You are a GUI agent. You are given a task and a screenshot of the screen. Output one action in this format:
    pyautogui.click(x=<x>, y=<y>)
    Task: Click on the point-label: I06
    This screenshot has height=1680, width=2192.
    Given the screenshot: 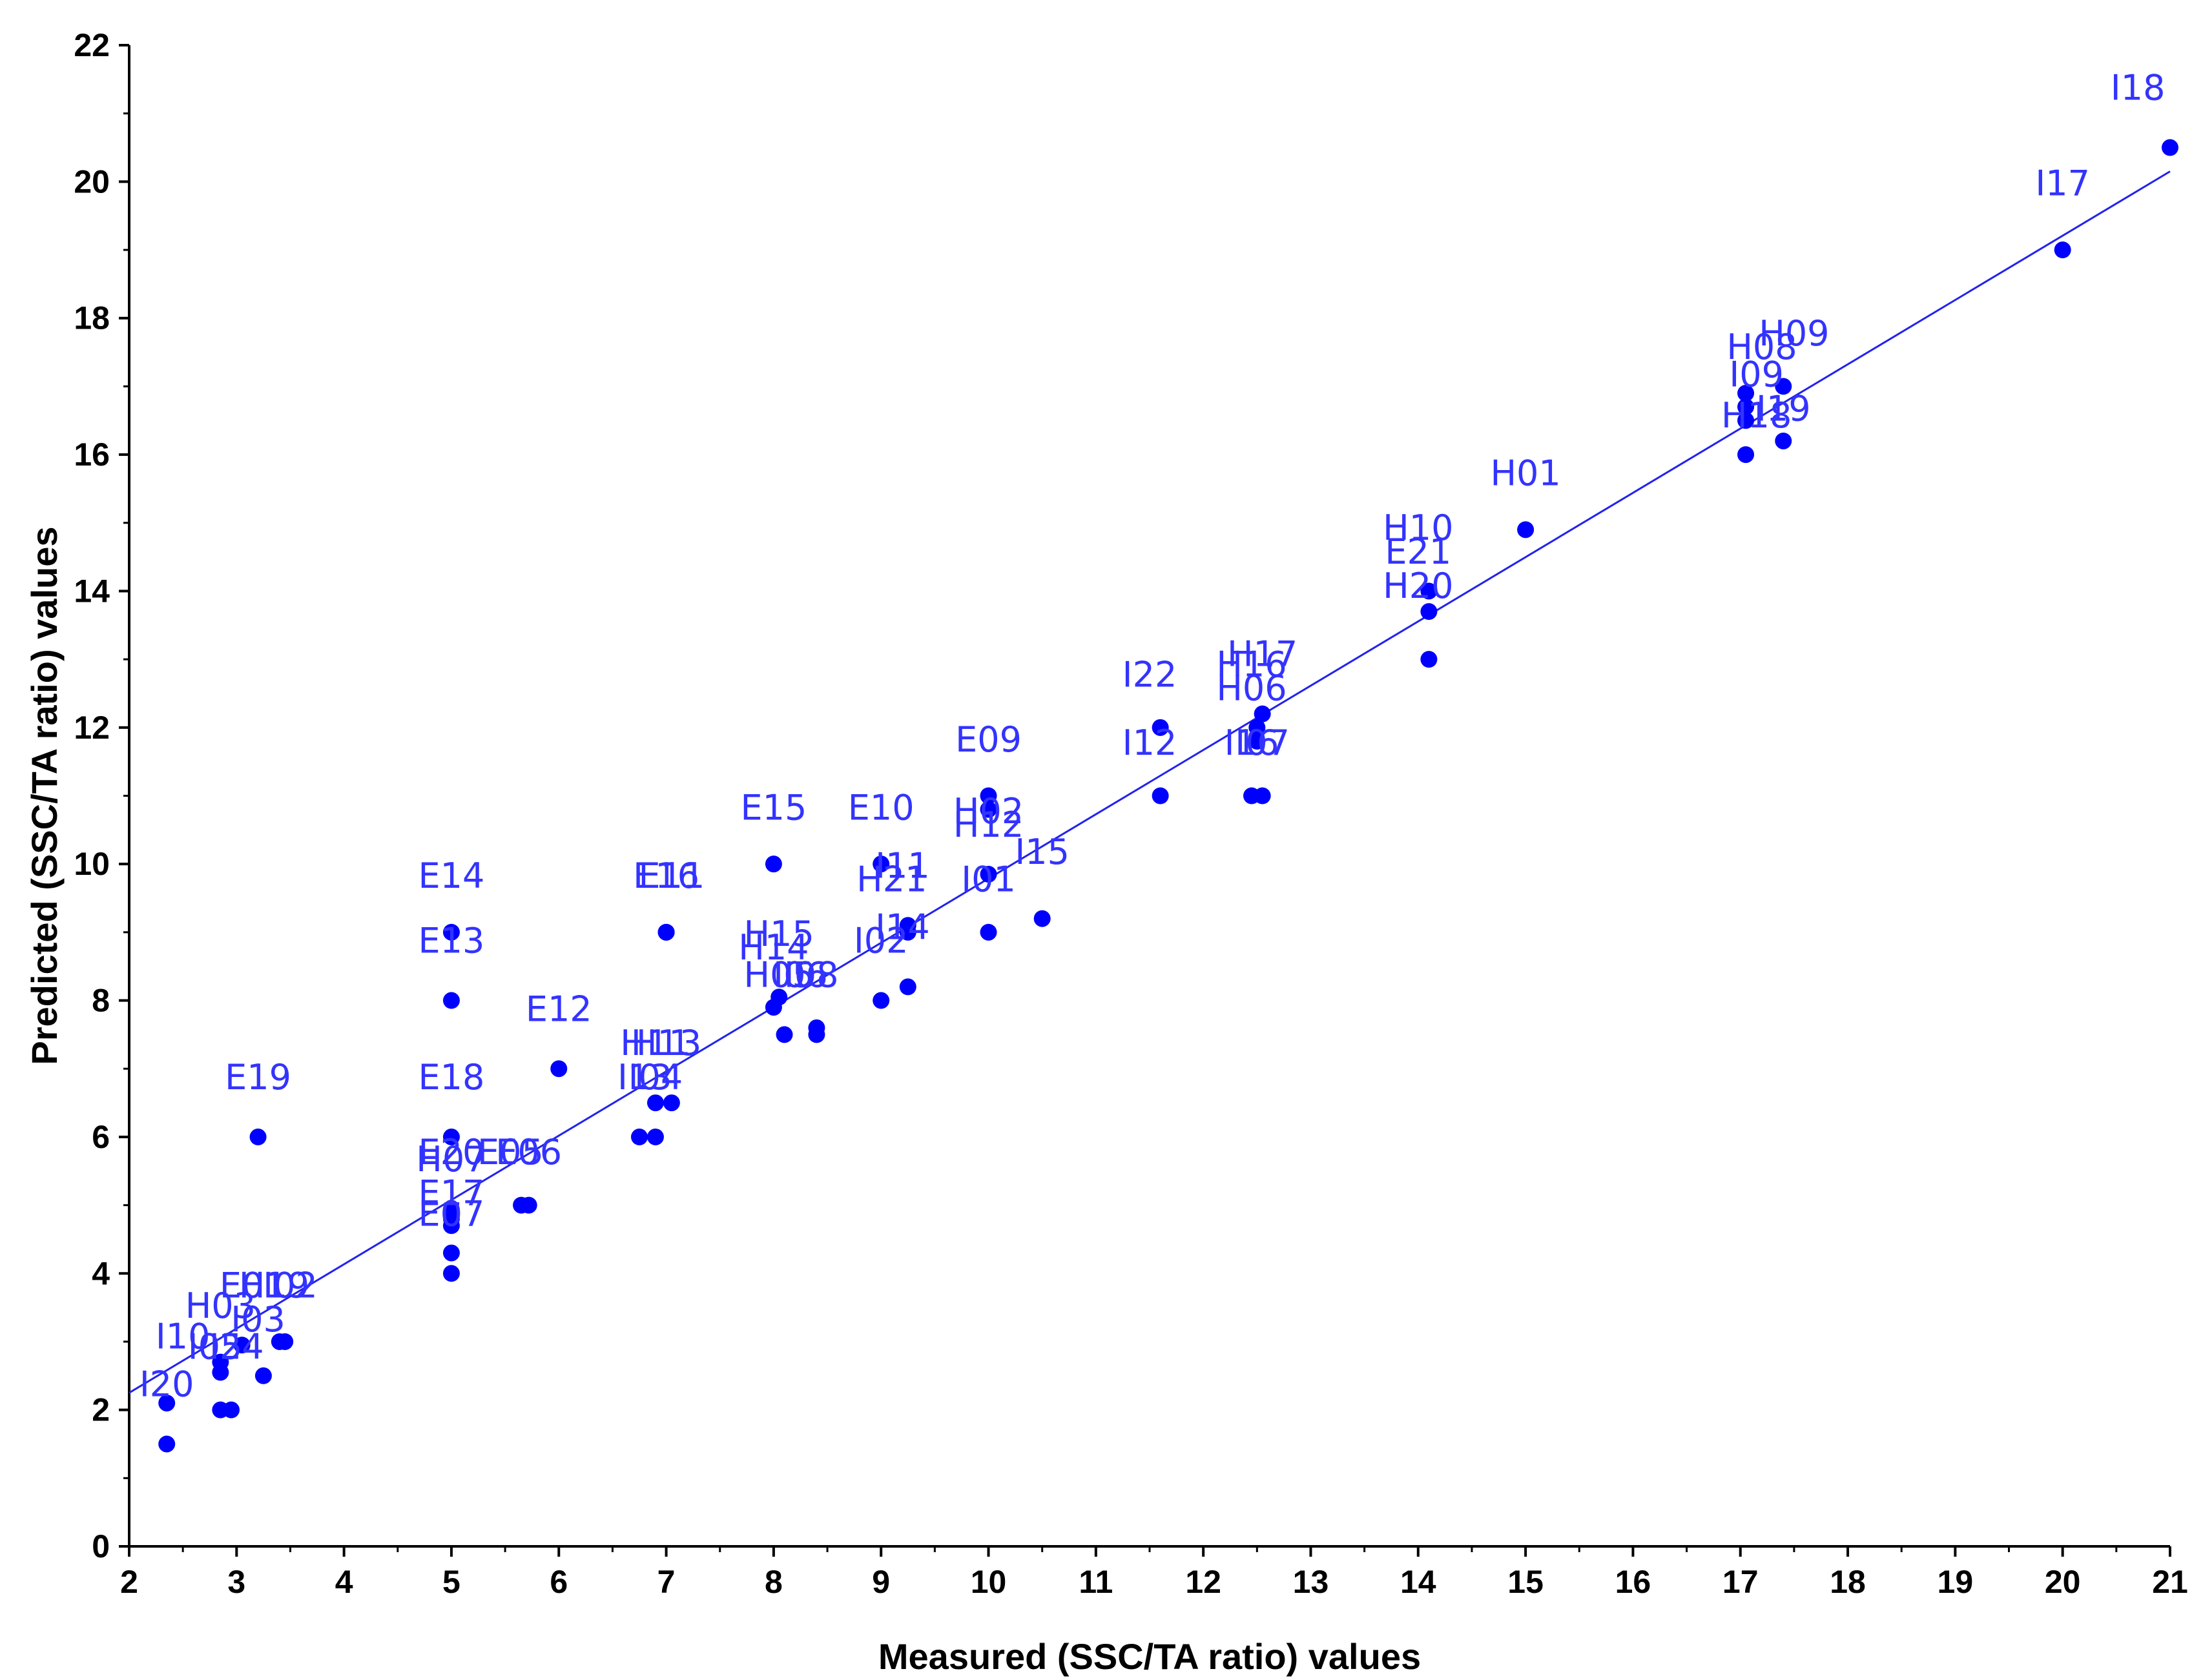 What is the action you would take?
    pyautogui.click(x=800, y=974)
    